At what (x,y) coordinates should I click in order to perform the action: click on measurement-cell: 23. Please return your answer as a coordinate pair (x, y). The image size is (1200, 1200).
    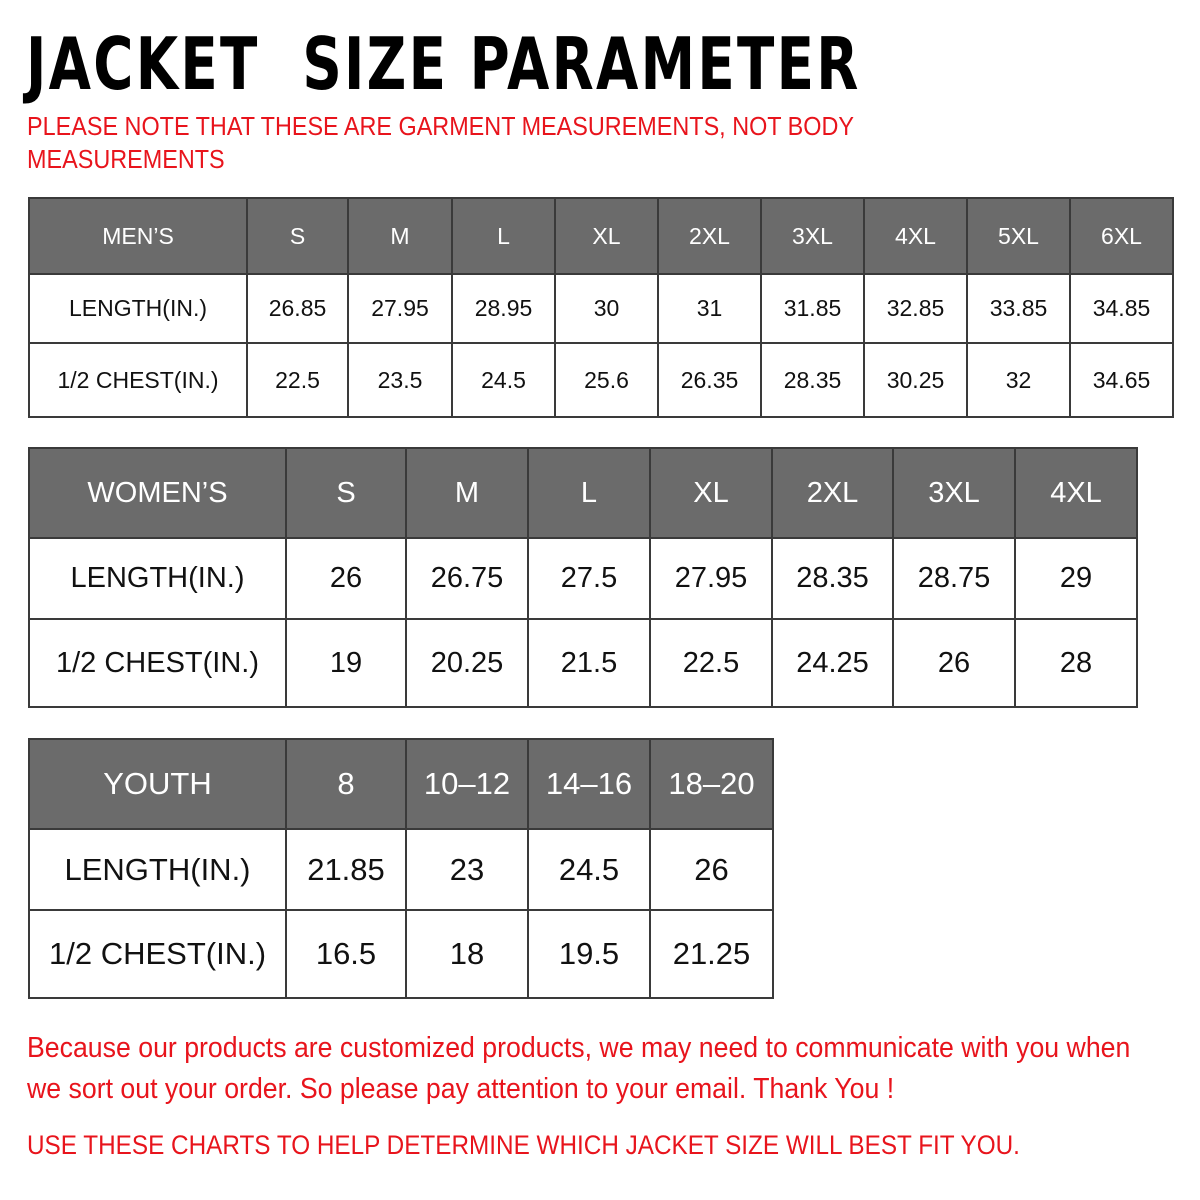
    Looking at the image, I should click on (467, 869).